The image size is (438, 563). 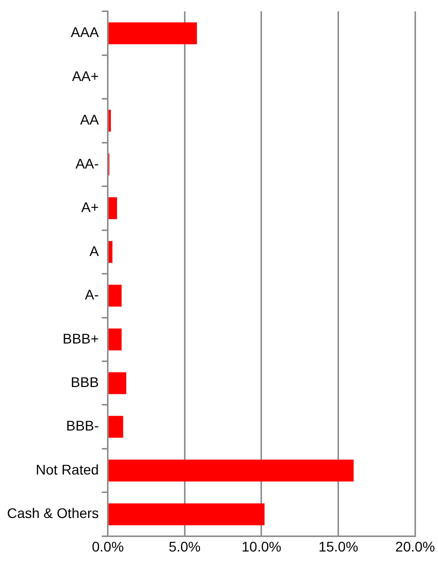 What do you see at coordinates (52, 513) in the screenshot?
I see `y-tick-label: Cash & Others` at bounding box center [52, 513].